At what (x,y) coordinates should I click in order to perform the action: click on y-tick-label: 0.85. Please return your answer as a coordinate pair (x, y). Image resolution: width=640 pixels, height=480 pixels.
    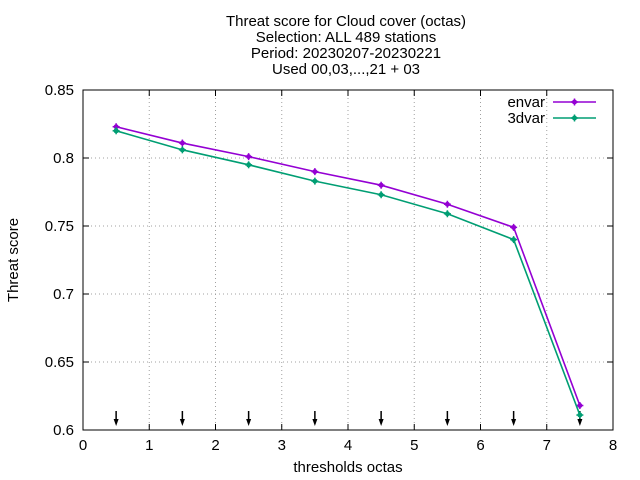
    Looking at the image, I should click on (59, 90).